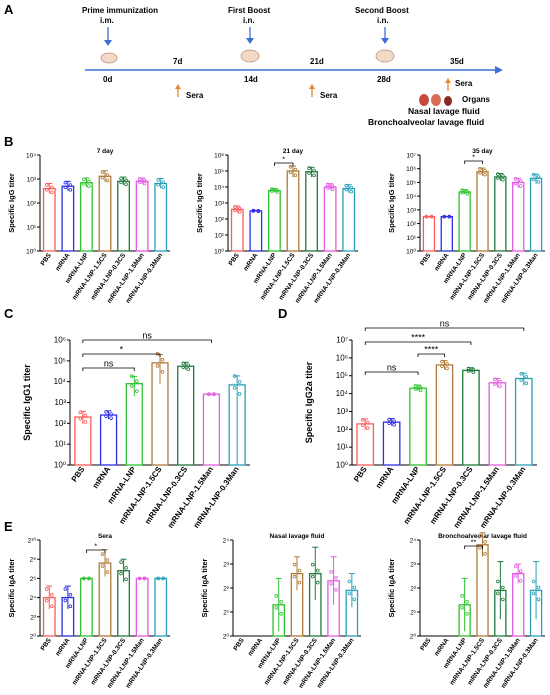 This screenshot has height=695, width=550. I want to click on event-route-0: i.m., so click(107, 20).